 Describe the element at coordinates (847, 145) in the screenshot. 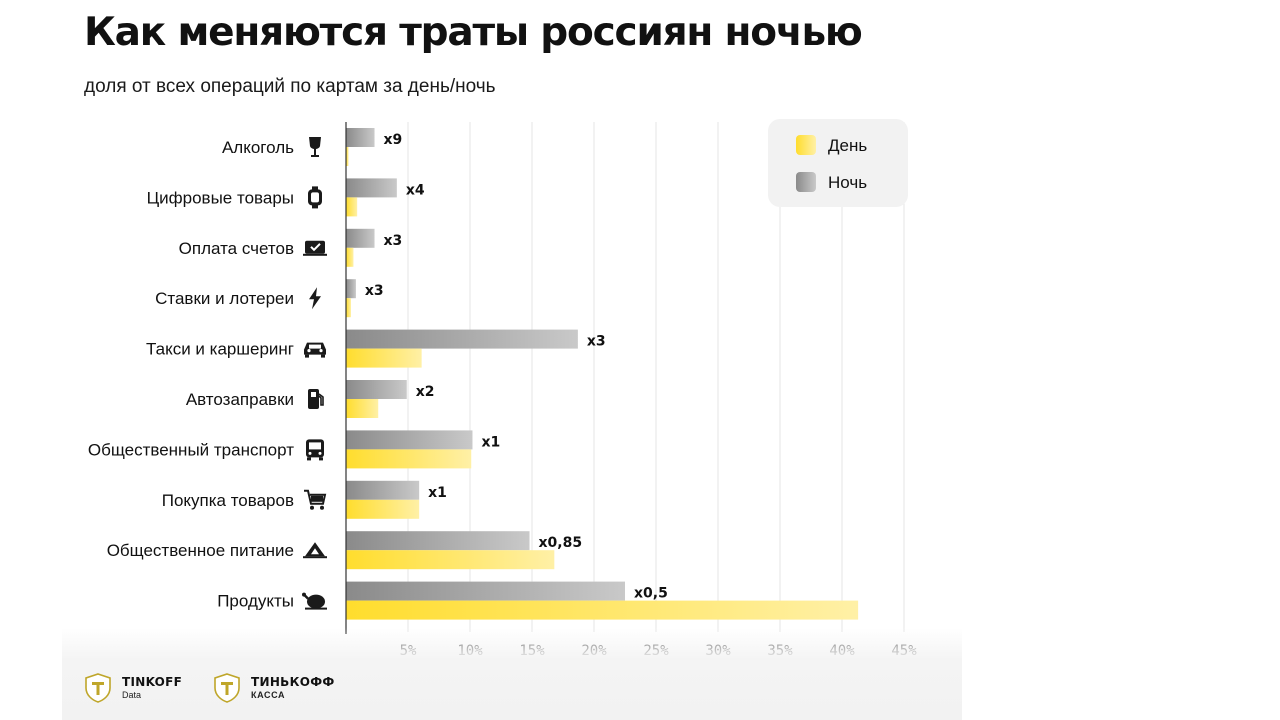

I see `legend-day-label: День` at that location.